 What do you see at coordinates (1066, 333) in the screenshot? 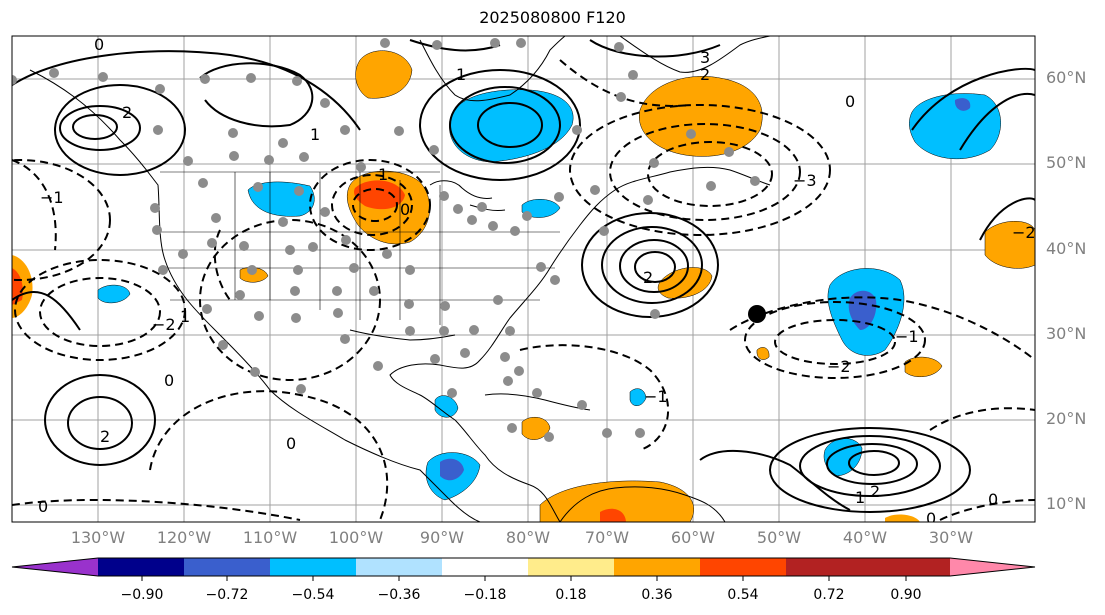
I see `latitude-label: 30°N` at bounding box center [1066, 333].